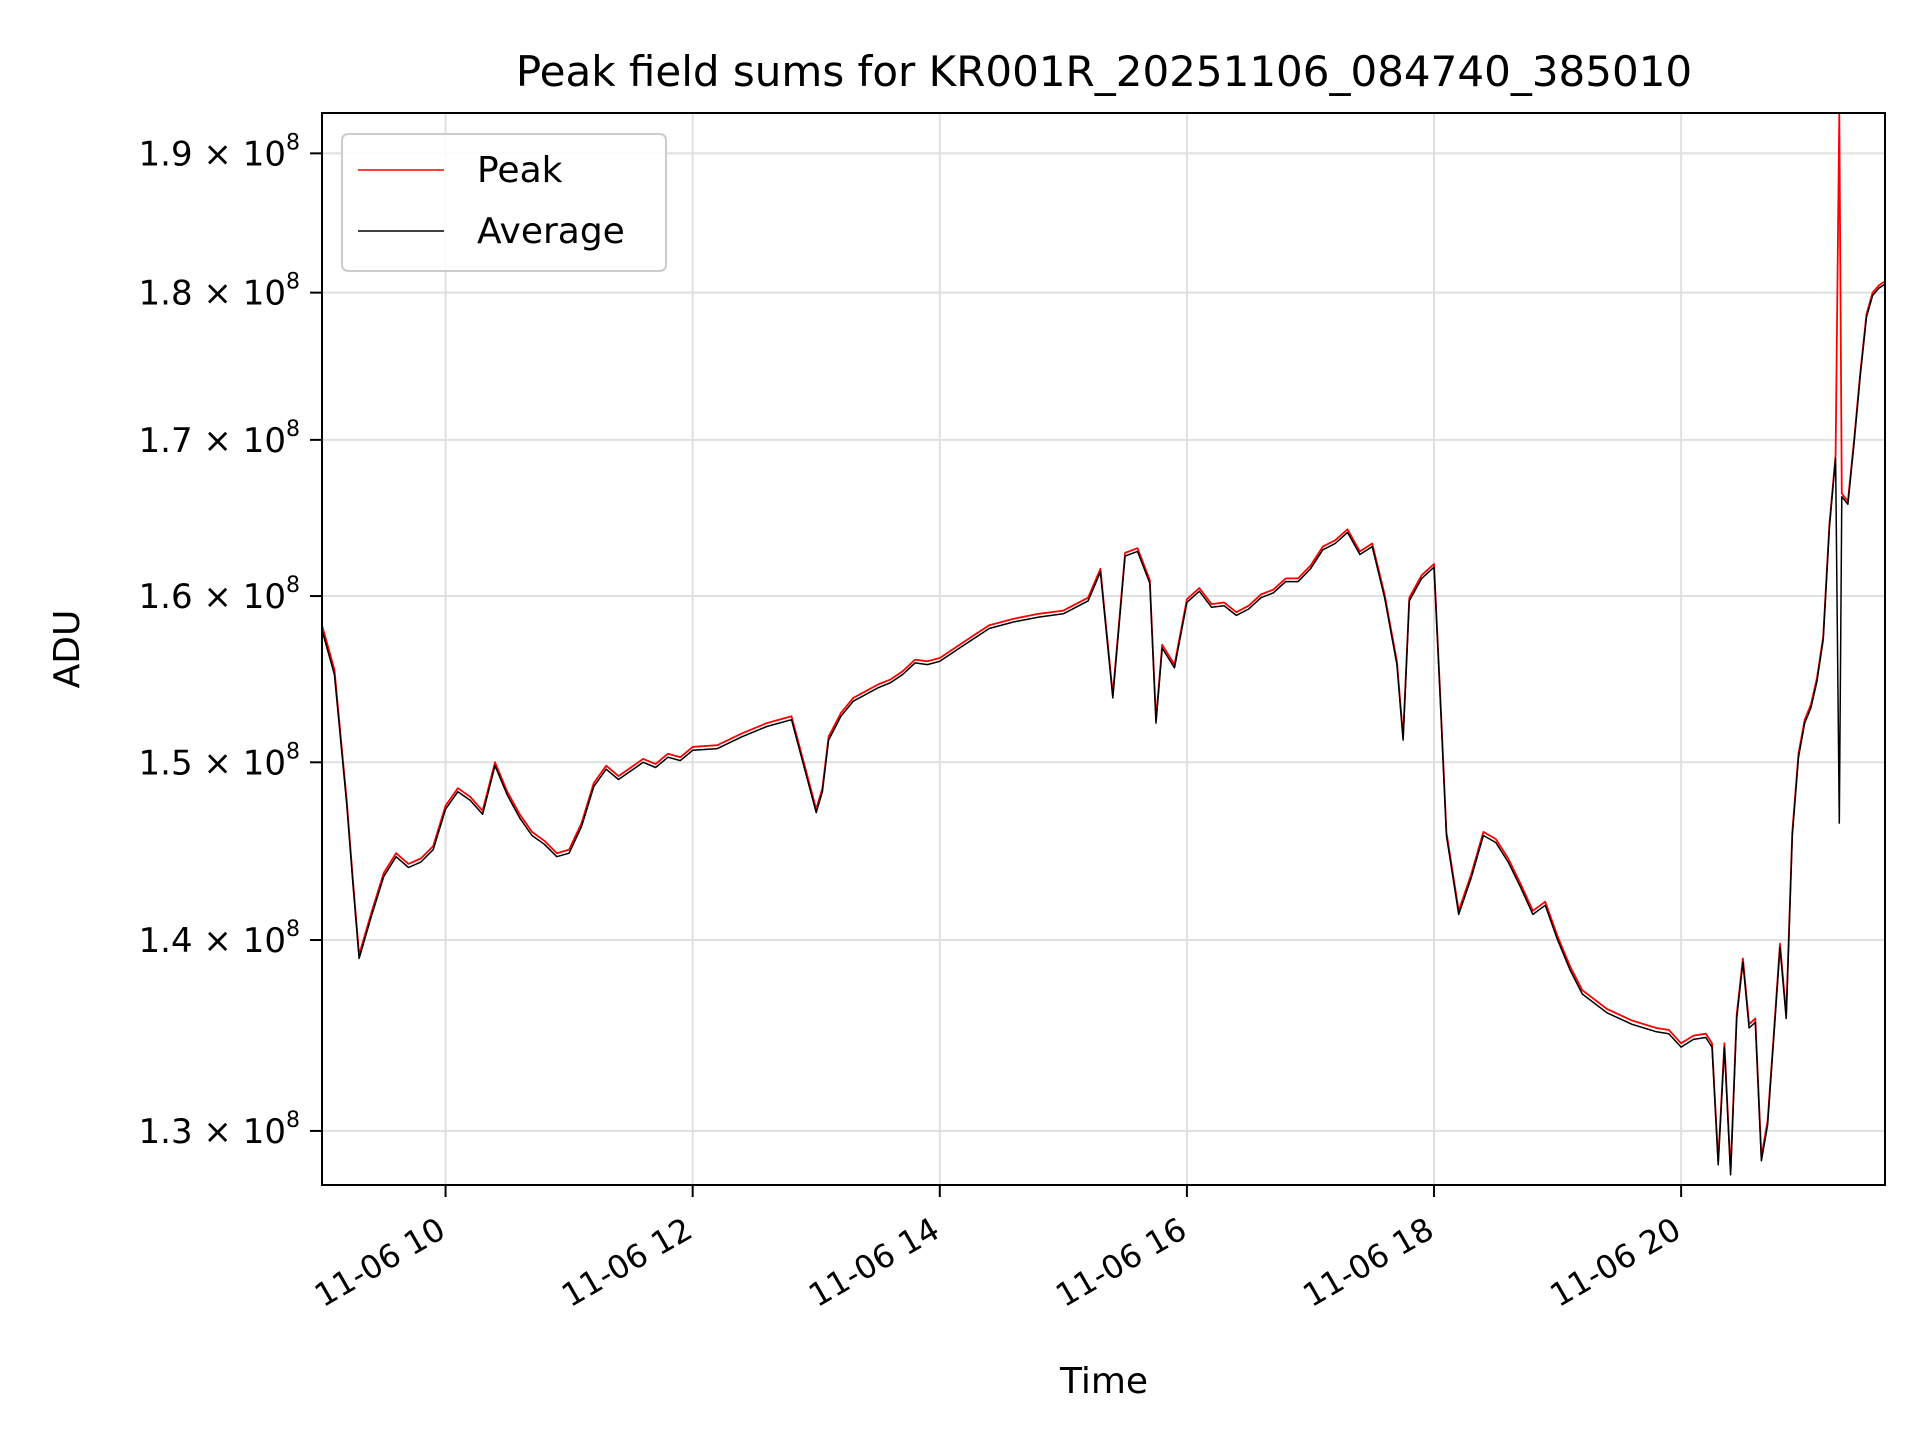  I want to click on x-axis-label: Time, so click(1103, 1381).